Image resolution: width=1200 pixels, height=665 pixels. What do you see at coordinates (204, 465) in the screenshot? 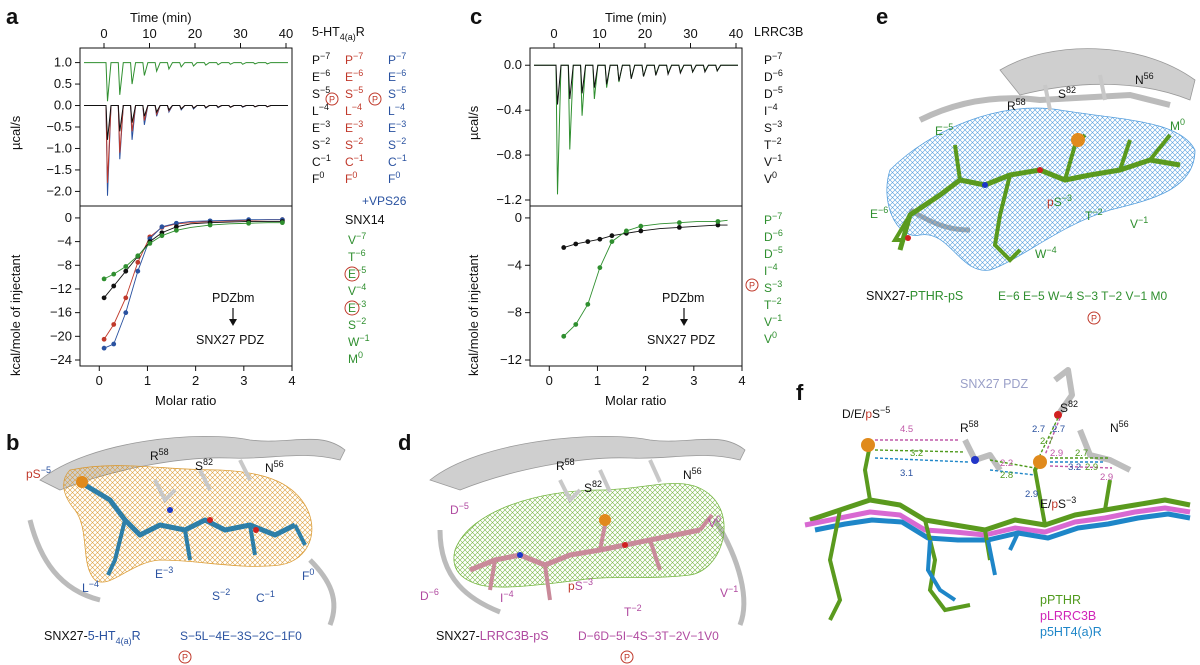
I see `label-s82-b: S82` at bounding box center [204, 465].